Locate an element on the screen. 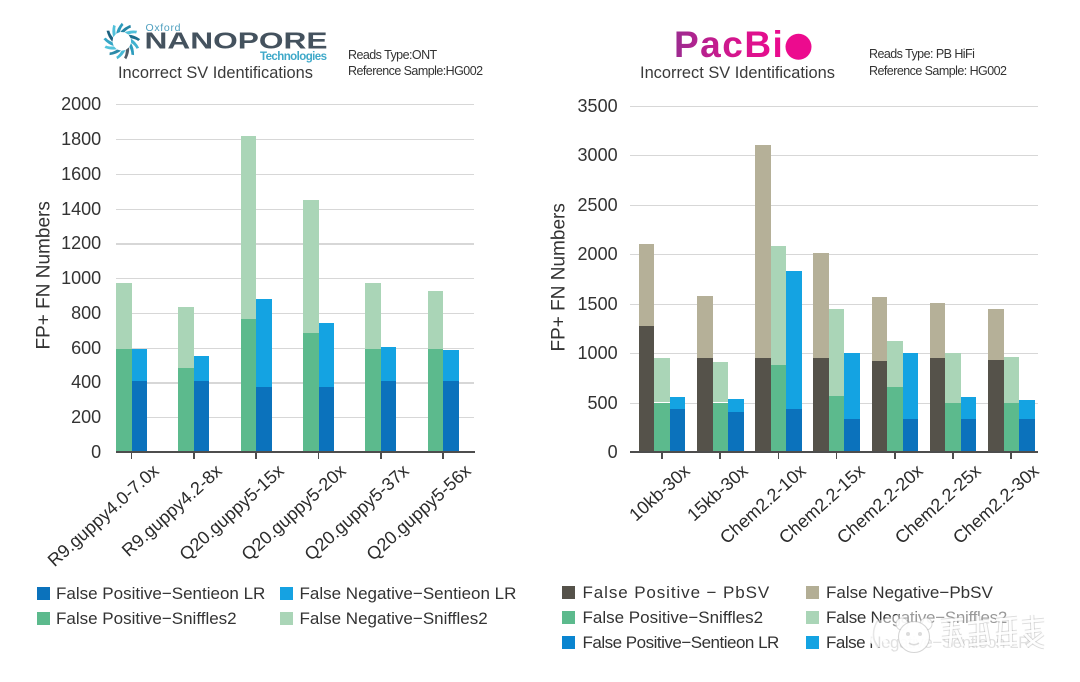 Image resolution: width=1080 pixels, height=682 pixels. svg-text: PacBi is located at coordinates (729, 44).